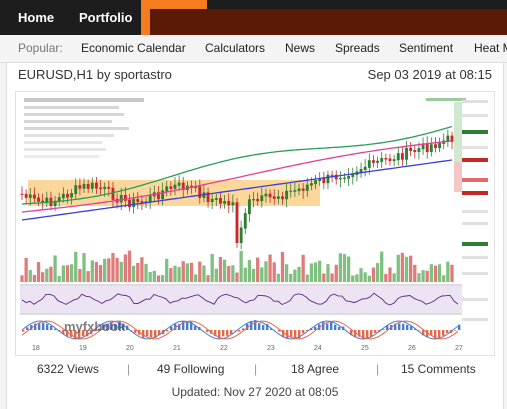 The image size is (507, 409). What do you see at coordinates (315, 369) in the screenshot?
I see `agree-count: 18 Agree` at bounding box center [315, 369].